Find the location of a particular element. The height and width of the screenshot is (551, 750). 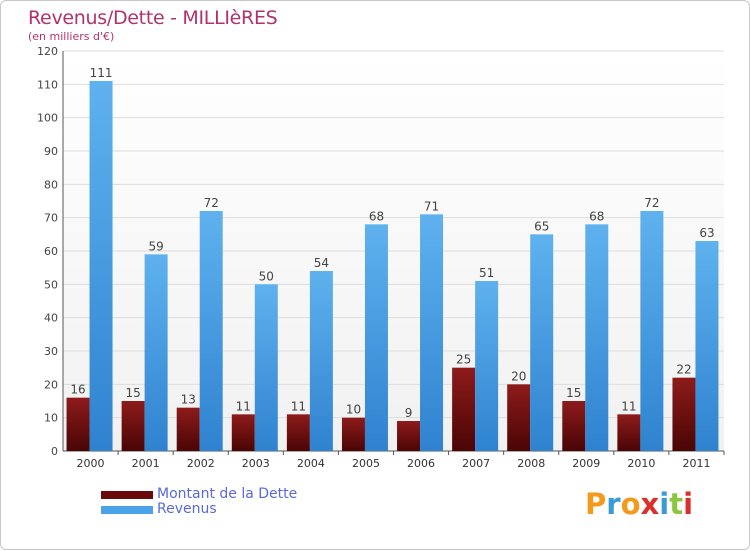

data-label-debt: 10 is located at coordinates (353, 410).